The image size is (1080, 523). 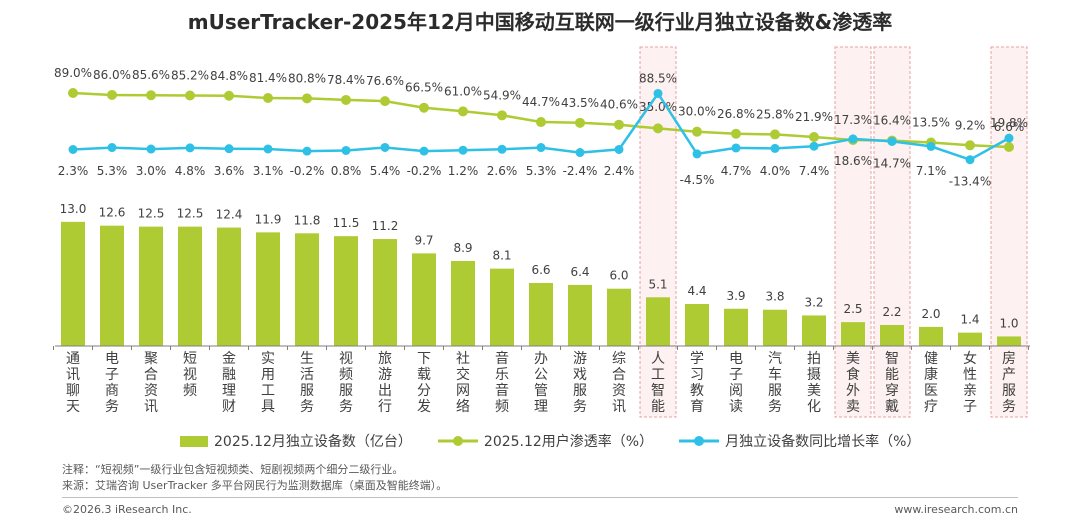 I want to click on x-axis-ticks, so click(x=541, y=348).